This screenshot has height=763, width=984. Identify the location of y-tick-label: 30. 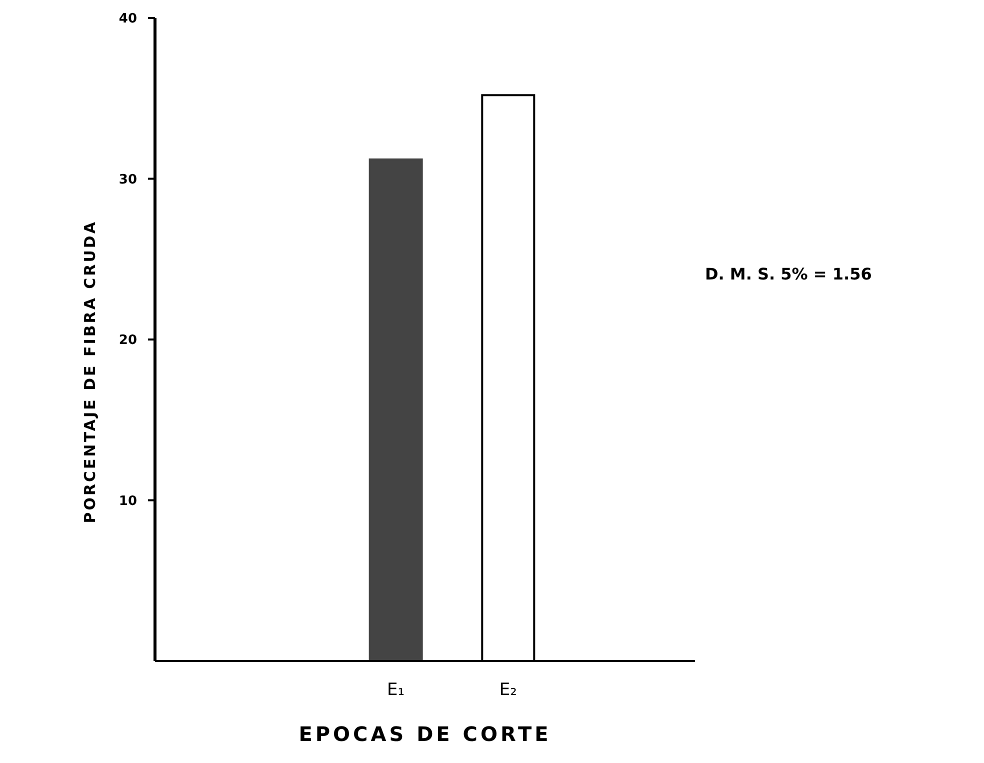
(127, 180).